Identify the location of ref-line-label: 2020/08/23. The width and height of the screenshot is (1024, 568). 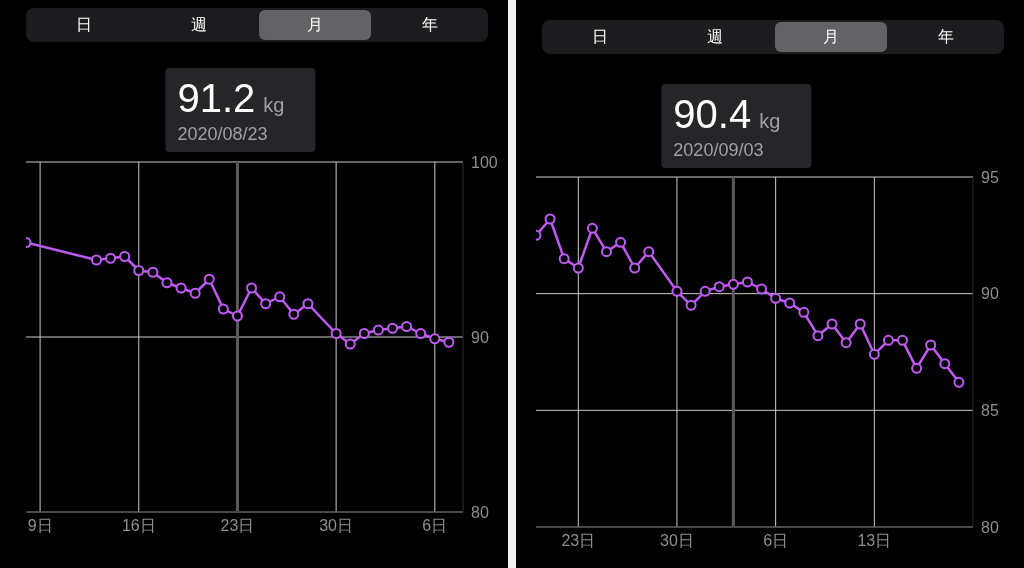
(222, 134).